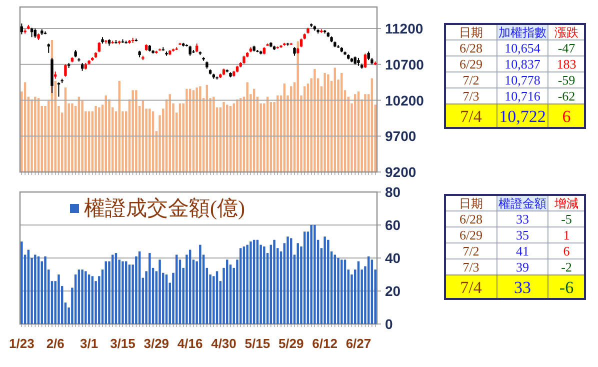 The image size is (598, 367). Describe the element at coordinates (566, 219) in the screenshot. I see `text: -5` at that location.